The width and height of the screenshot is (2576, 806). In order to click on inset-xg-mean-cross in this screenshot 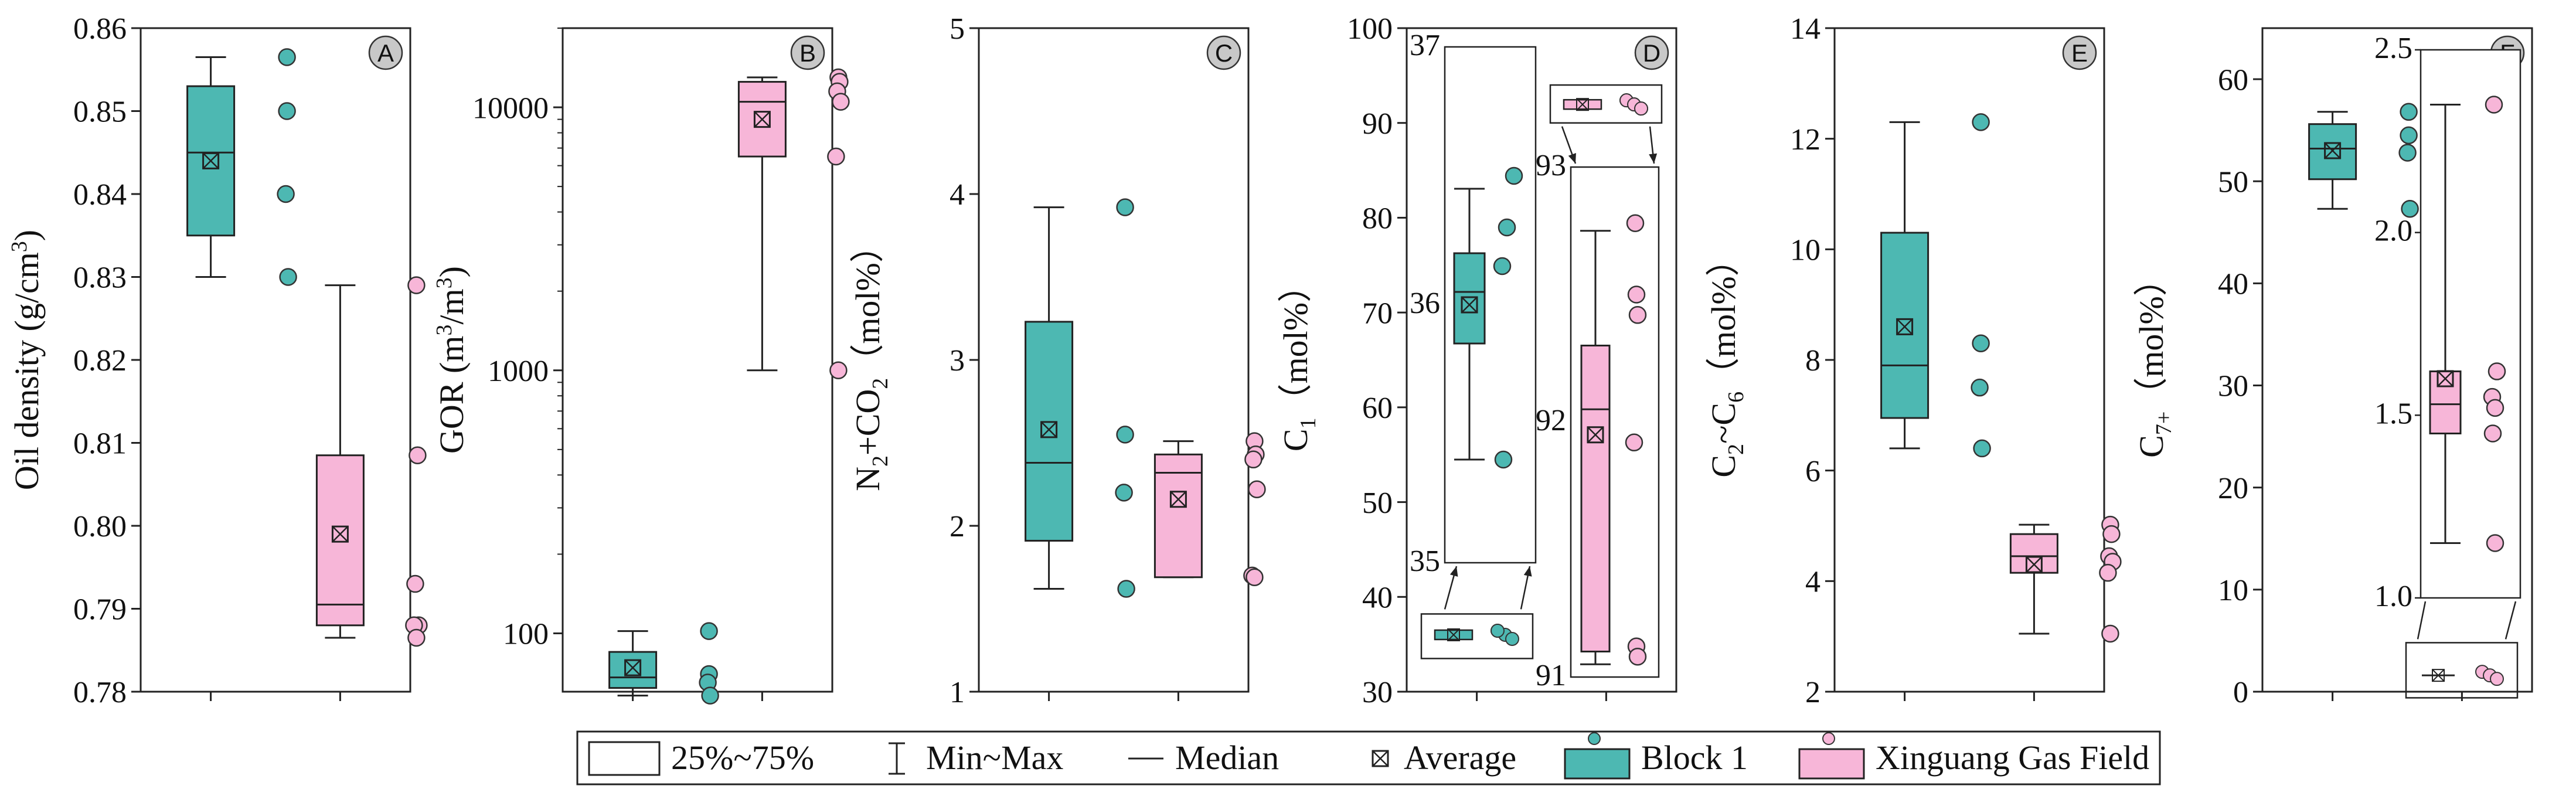, I will do `click(1595, 434)`.